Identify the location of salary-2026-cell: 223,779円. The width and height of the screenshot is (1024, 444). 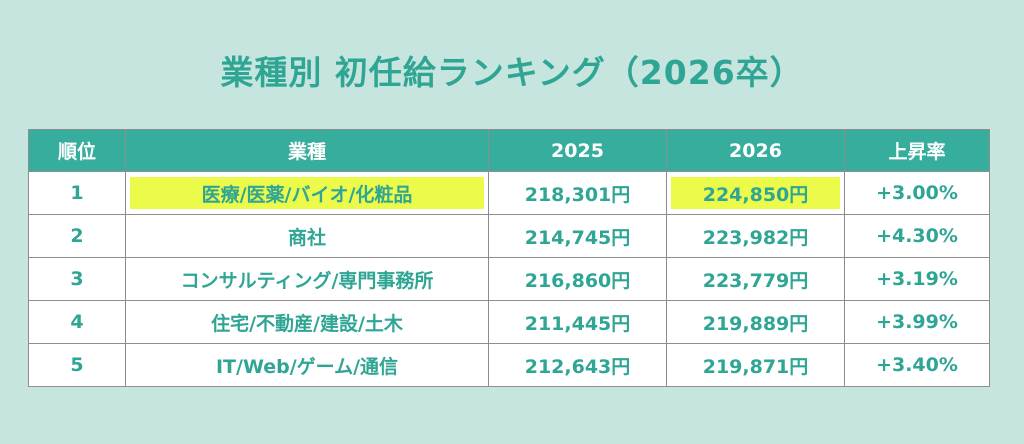
(755, 279).